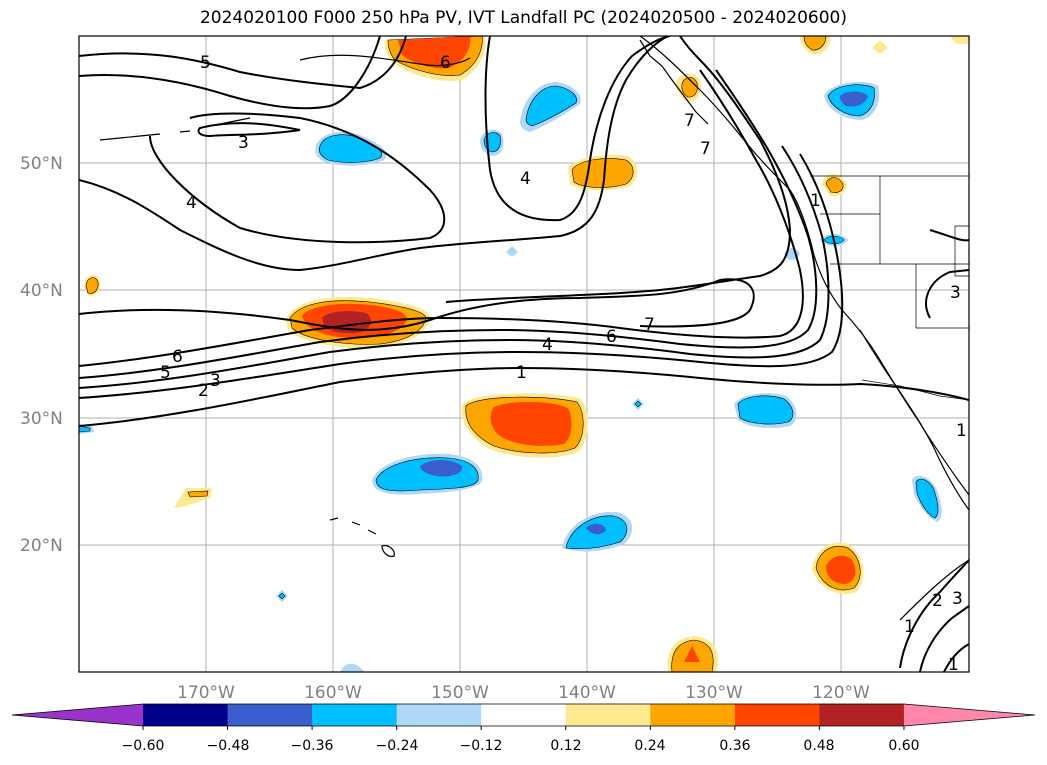 The image size is (1047, 765). What do you see at coordinates (734, 746) in the screenshot?
I see `colorbar-tick-label: 0.36` at bounding box center [734, 746].